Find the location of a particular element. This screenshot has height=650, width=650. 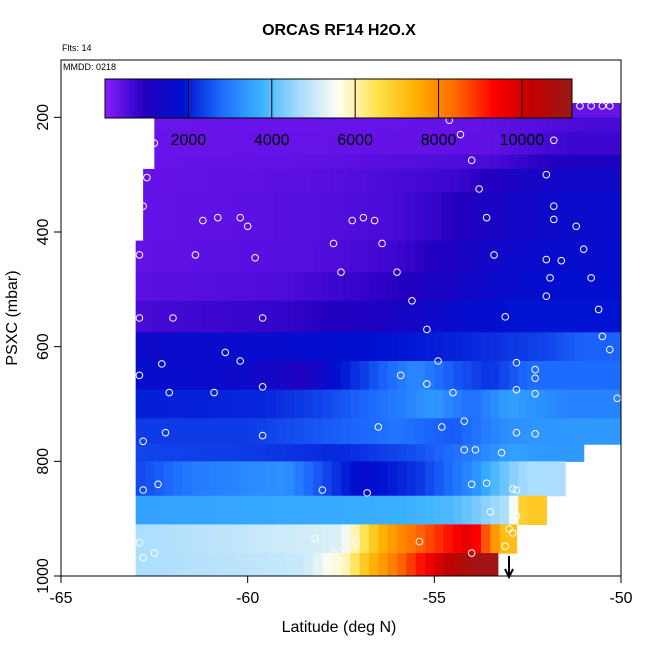

y-tick-label: 200 is located at coordinates (43, 117).